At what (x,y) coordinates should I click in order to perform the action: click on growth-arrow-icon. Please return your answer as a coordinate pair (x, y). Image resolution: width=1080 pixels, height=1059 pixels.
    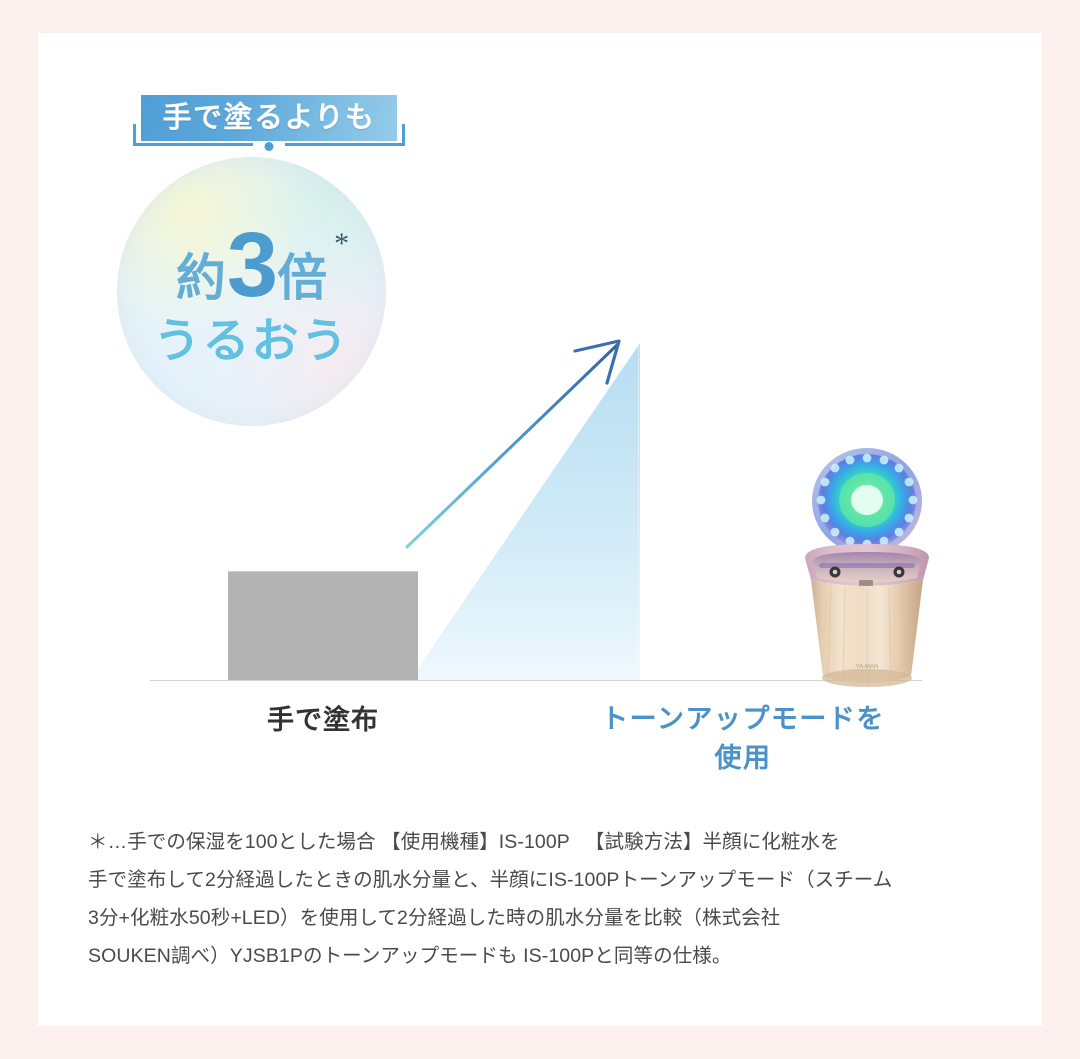
    Looking at the image, I should click on (513, 444).